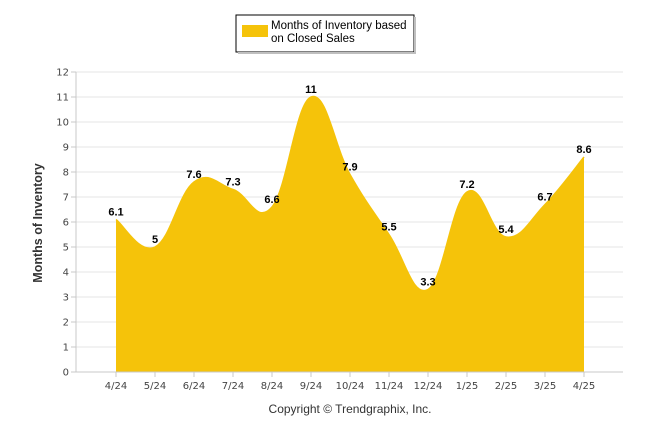  Describe the element at coordinates (349, 168) in the screenshot. I see `data-label: 7.9` at that location.